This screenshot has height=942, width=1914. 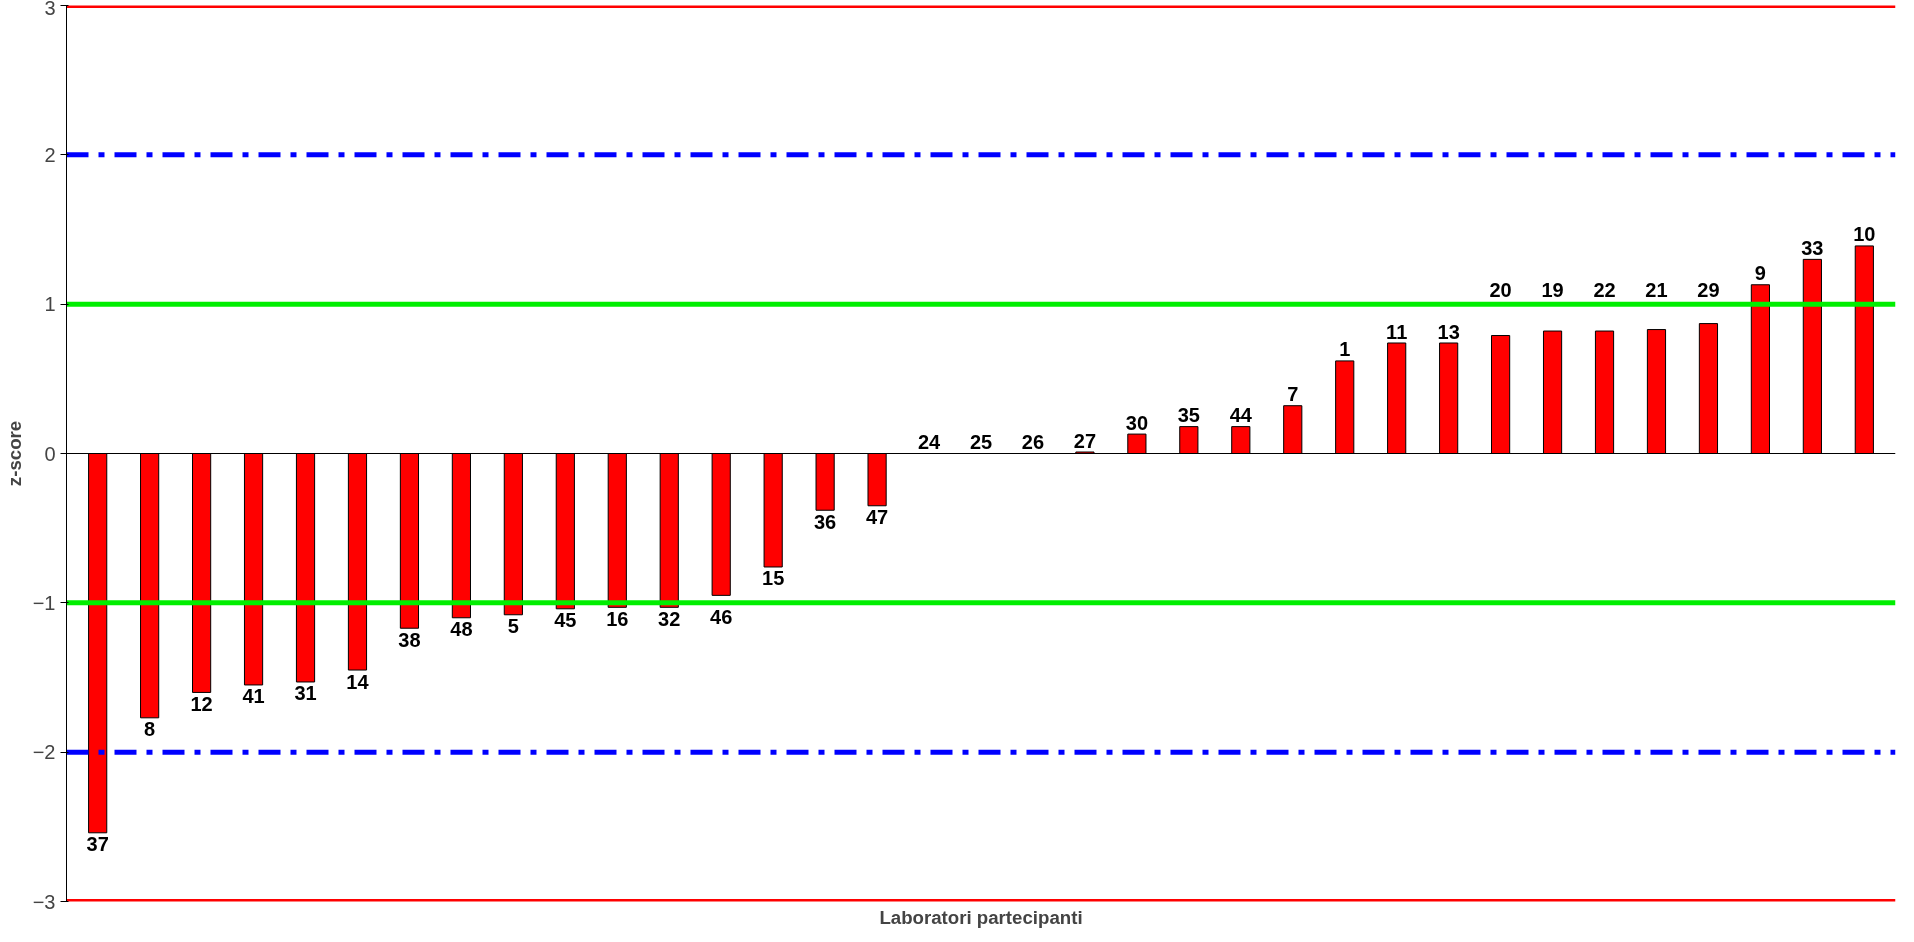 I want to click on x-tick-label: 32, so click(x=669, y=618).